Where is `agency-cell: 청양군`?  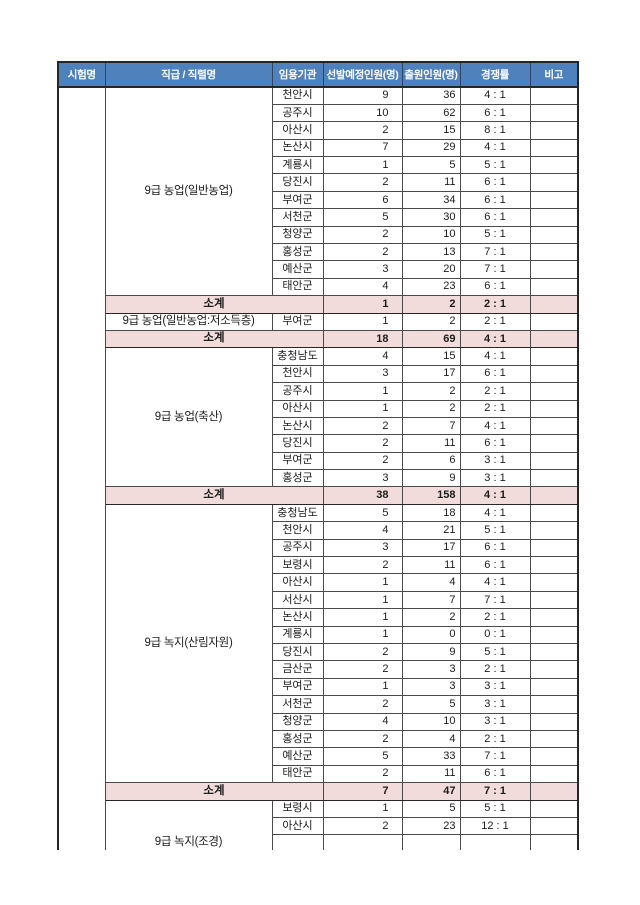
agency-cell: 청양군 is located at coordinates (297, 721).